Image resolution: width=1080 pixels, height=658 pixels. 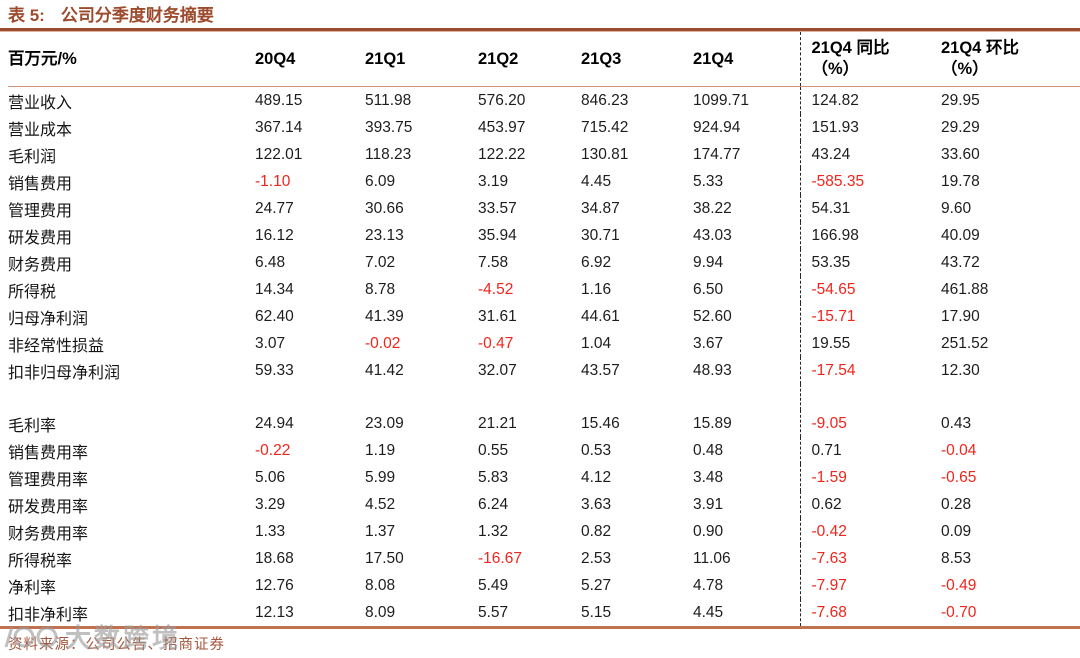 I want to click on cell: -0.70, so click(x=959, y=612).